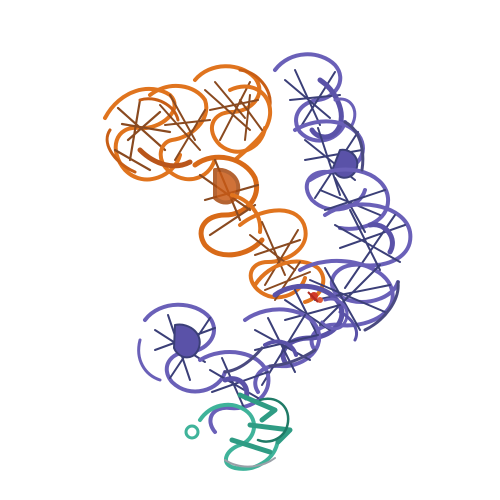 The width and height of the screenshot is (500, 500). I want to click on teal-sheet, so click(261, 423).